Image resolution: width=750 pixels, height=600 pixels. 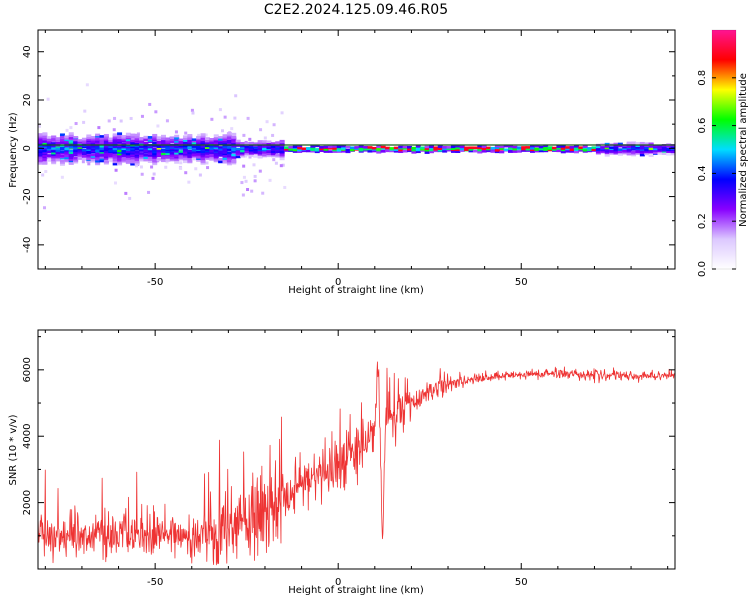 I want to click on y-tick-label: -40, so click(x=27, y=245).